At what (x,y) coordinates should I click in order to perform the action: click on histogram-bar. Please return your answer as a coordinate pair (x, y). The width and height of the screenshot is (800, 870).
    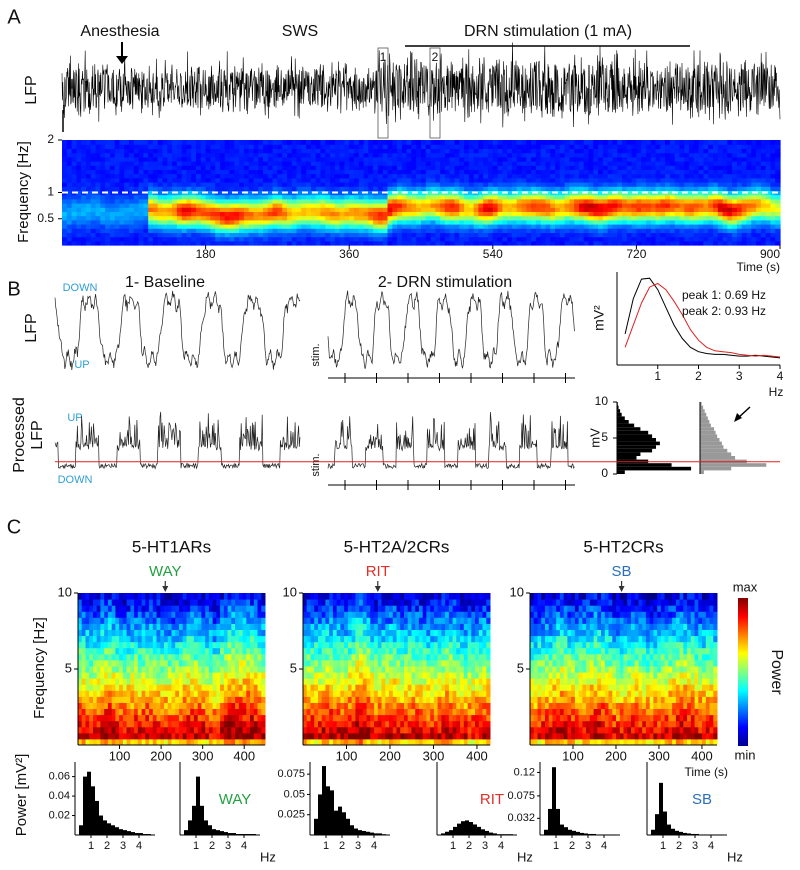
    Looking at the image, I should click on (621, 418).